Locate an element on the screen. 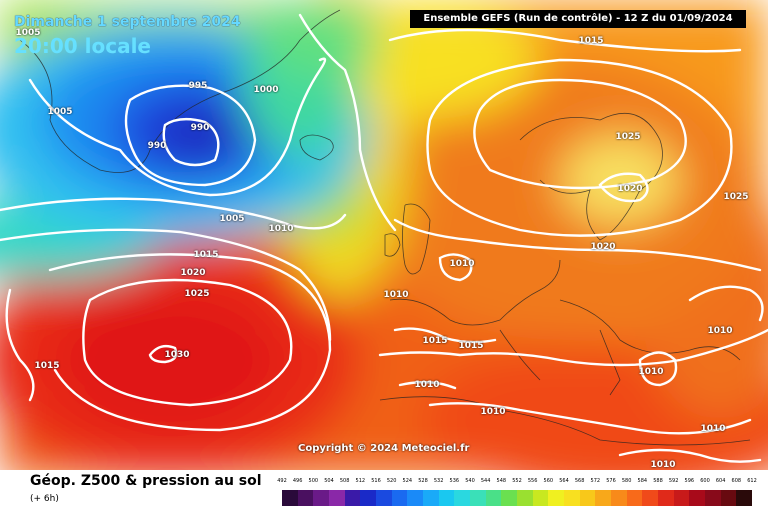  legend-tick-label: 532 is located at coordinates (438, 481).